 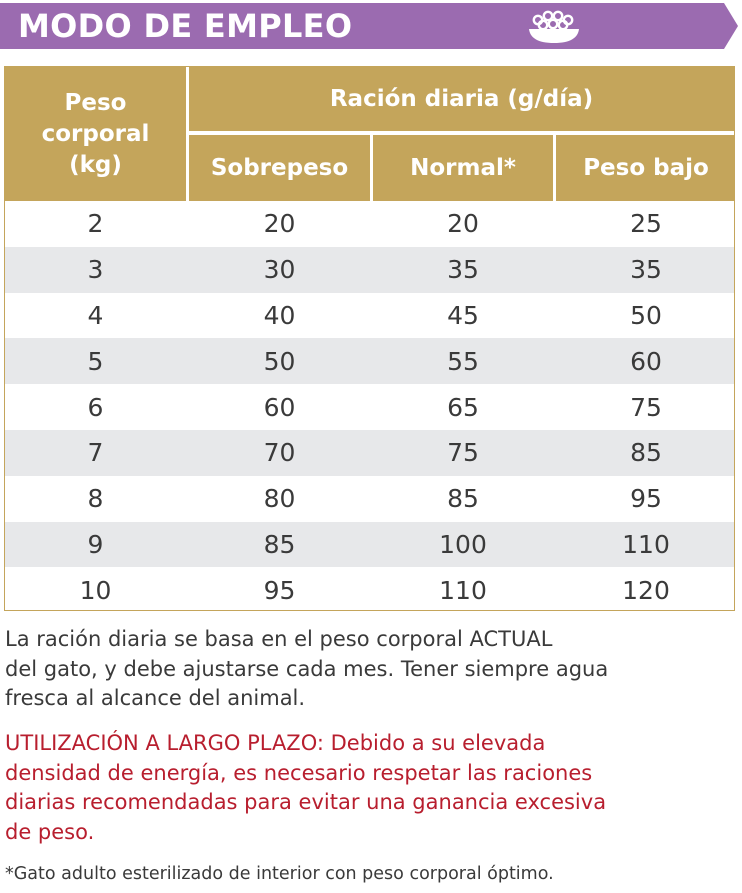 I want to click on cell-underweight: 85, so click(x=646, y=453).